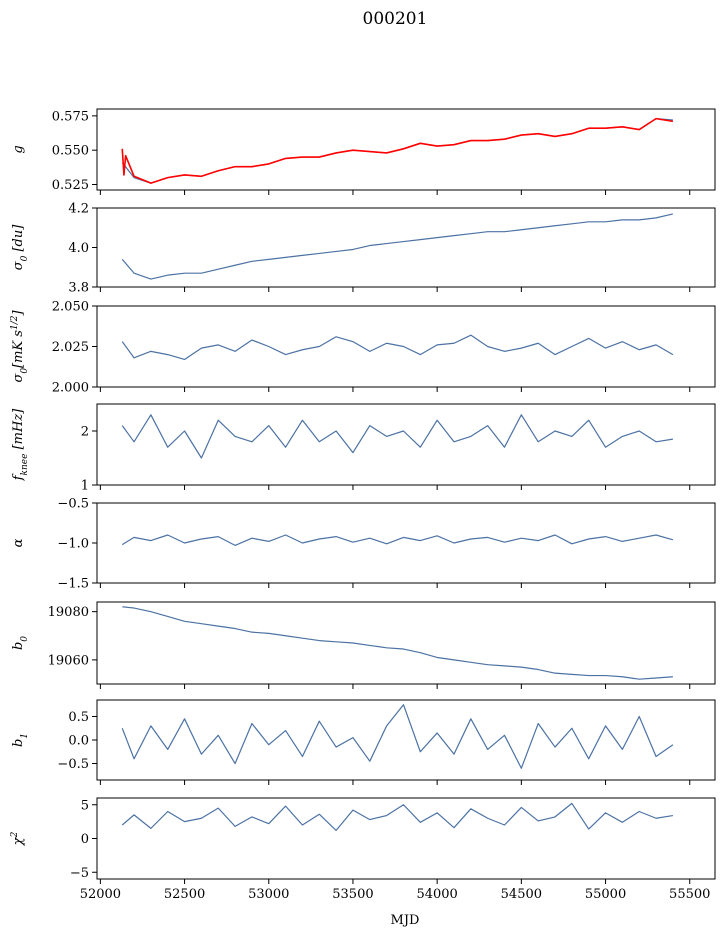  I want to click on panel-7-series-1-line, so click(397, 736).